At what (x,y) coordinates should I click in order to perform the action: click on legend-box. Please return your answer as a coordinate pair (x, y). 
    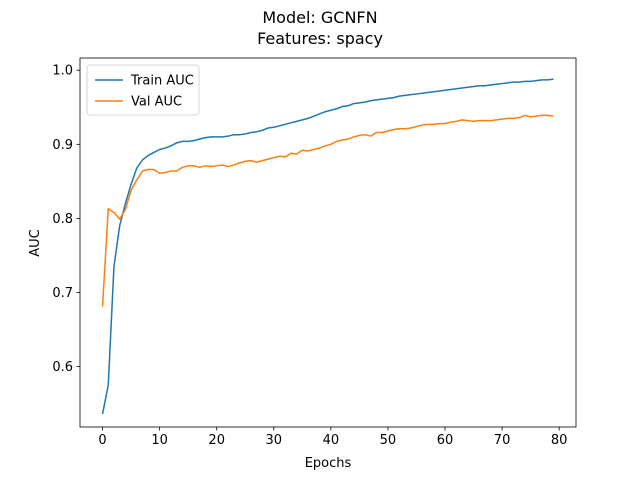
    Looking at the image, I should click on (143, 90).